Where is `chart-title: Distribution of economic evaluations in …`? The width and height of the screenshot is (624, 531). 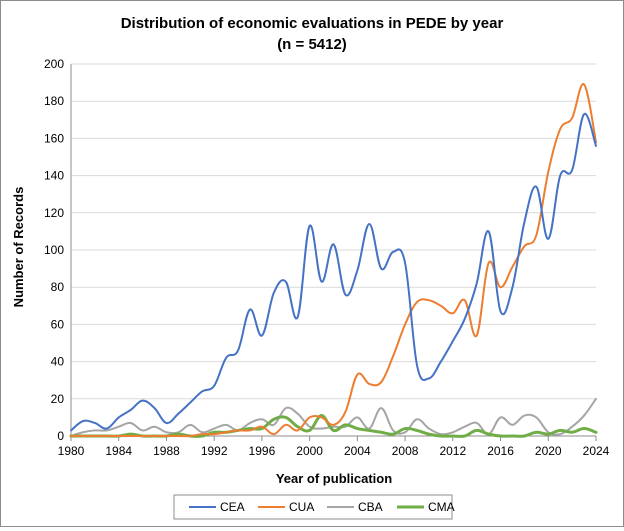
chart-title: Distribution of economic evaluations in … is located at coordinates (312, 23).